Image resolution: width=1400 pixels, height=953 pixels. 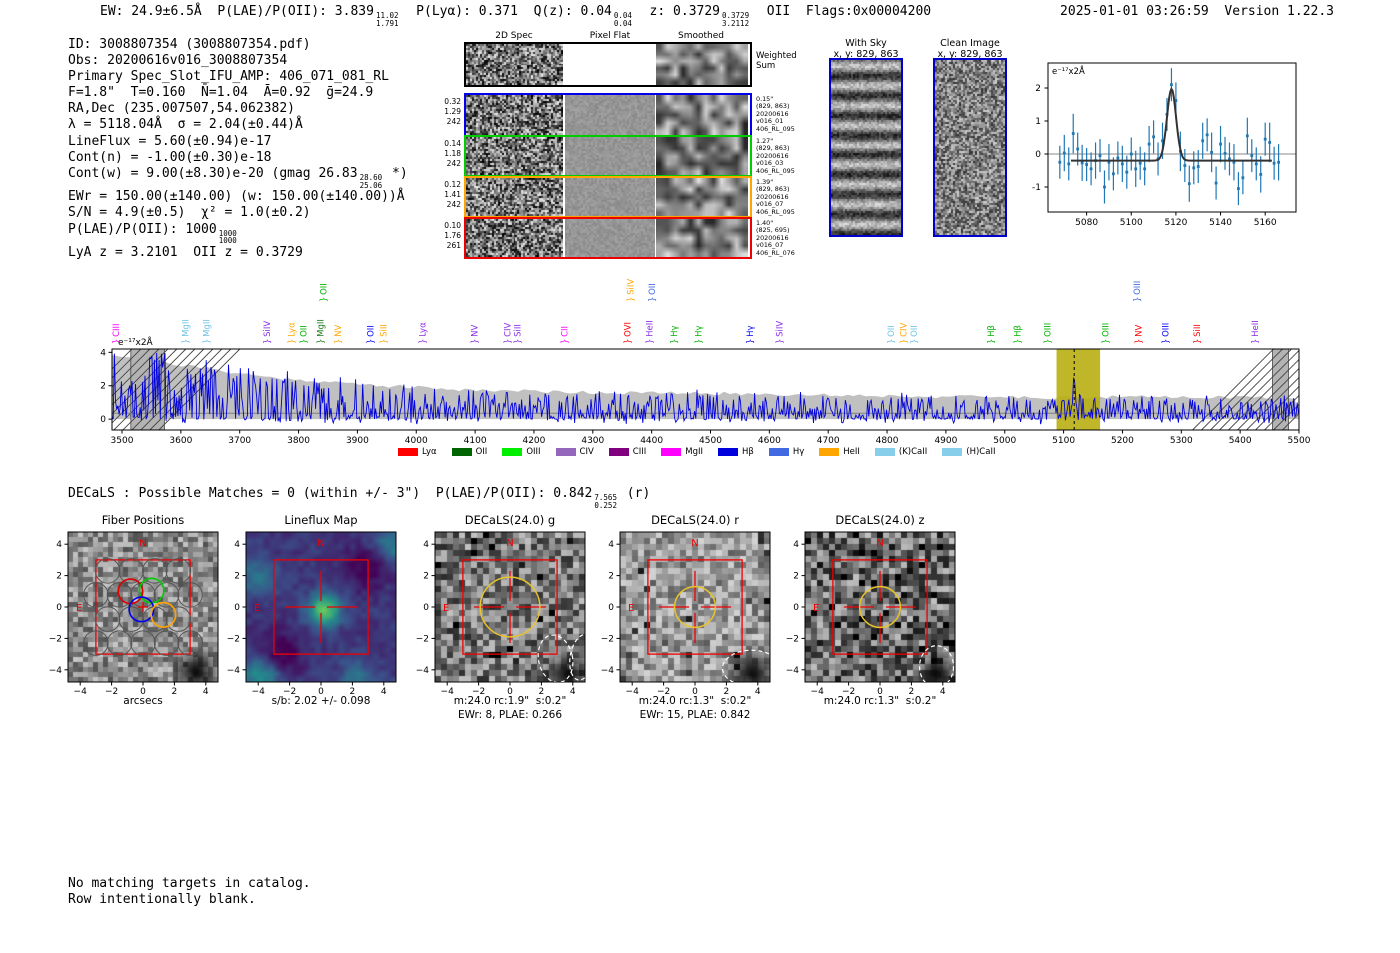 I want to click on svg-text: 4800, so click(x=887, y=441).